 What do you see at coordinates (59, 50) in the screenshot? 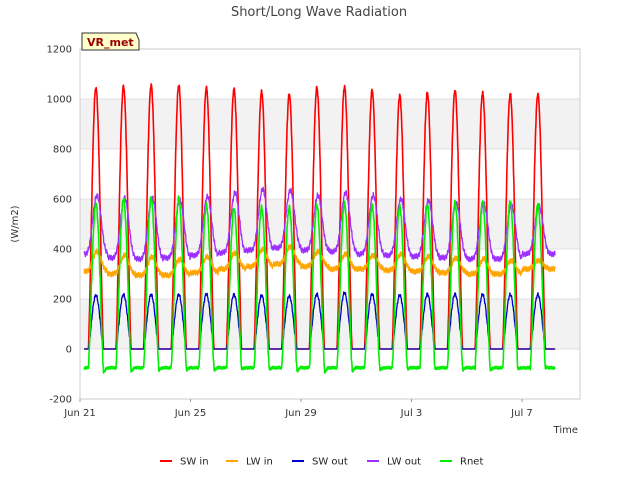
I see `y-tick-label: 1200` at bounding box center [59, 50].